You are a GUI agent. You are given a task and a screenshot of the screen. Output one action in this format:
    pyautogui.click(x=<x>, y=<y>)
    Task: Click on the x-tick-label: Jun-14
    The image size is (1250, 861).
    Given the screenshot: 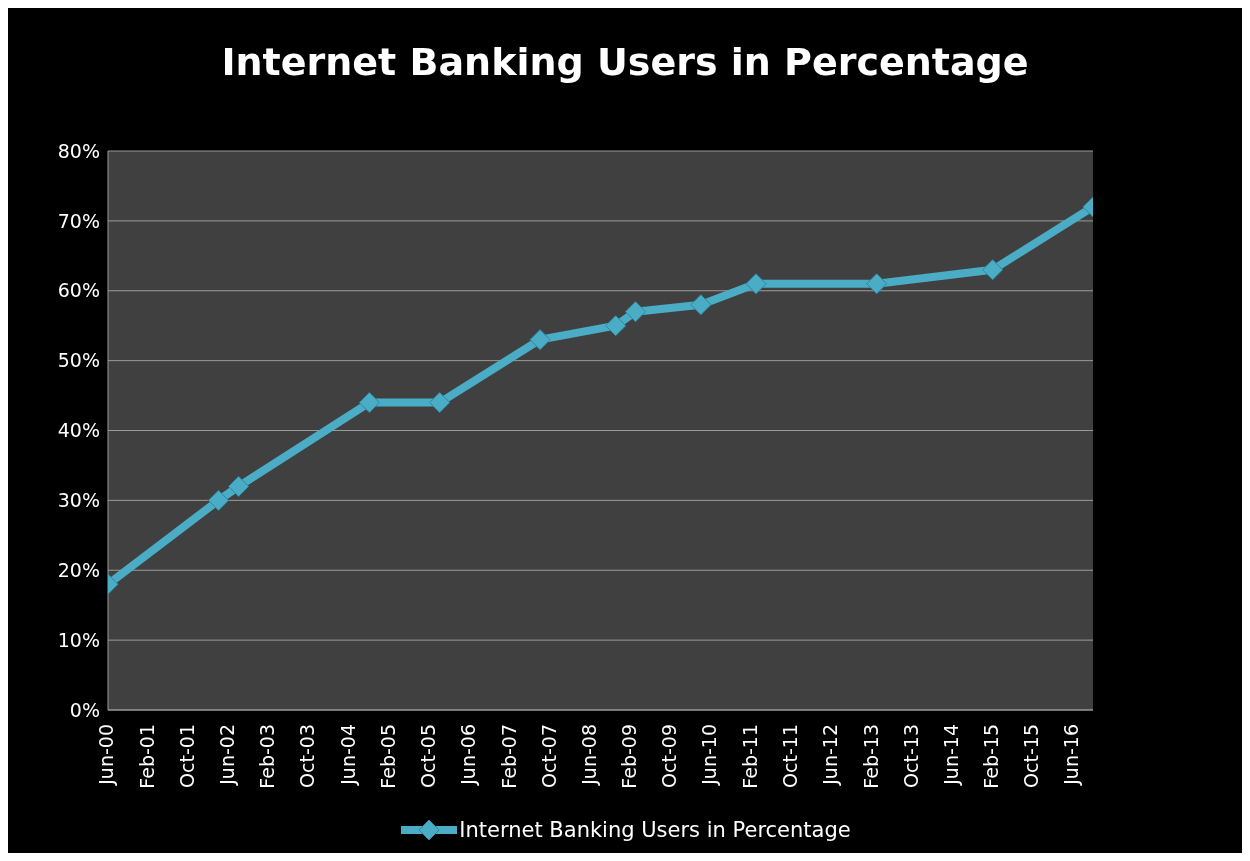 What is the action you would take?
    pyautogui.click(x=950, y=755)
    